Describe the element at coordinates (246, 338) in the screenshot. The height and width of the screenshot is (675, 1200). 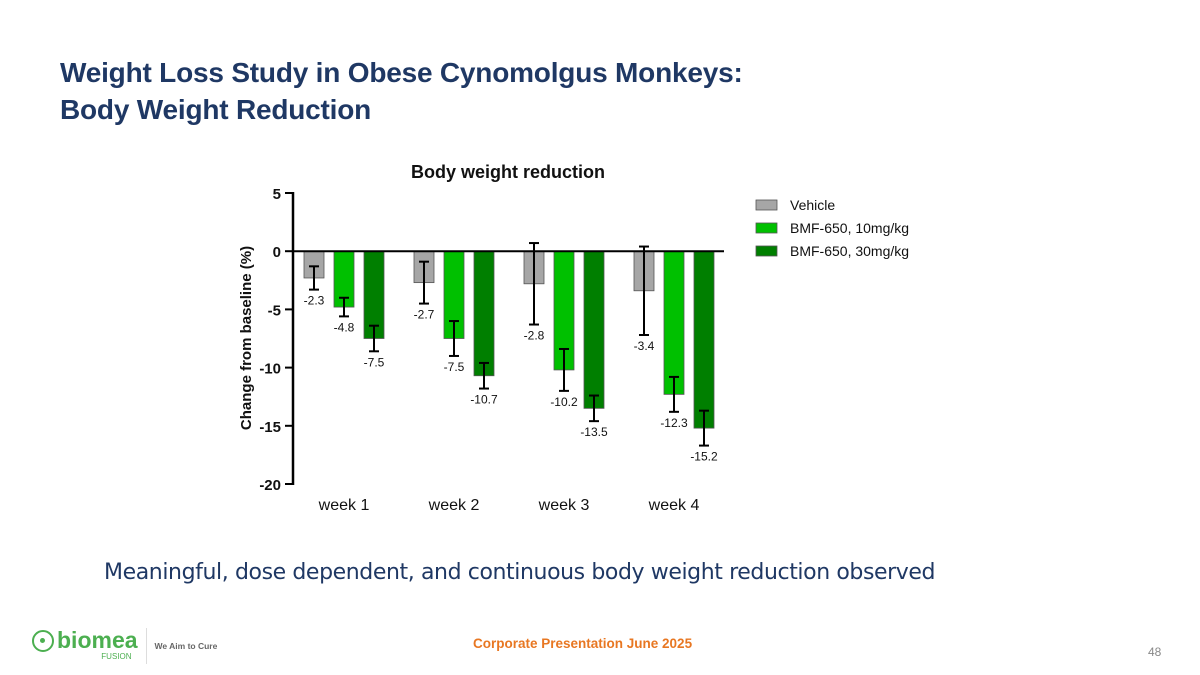
I see `y-axis-label: Change from baseline (%)` at that location.